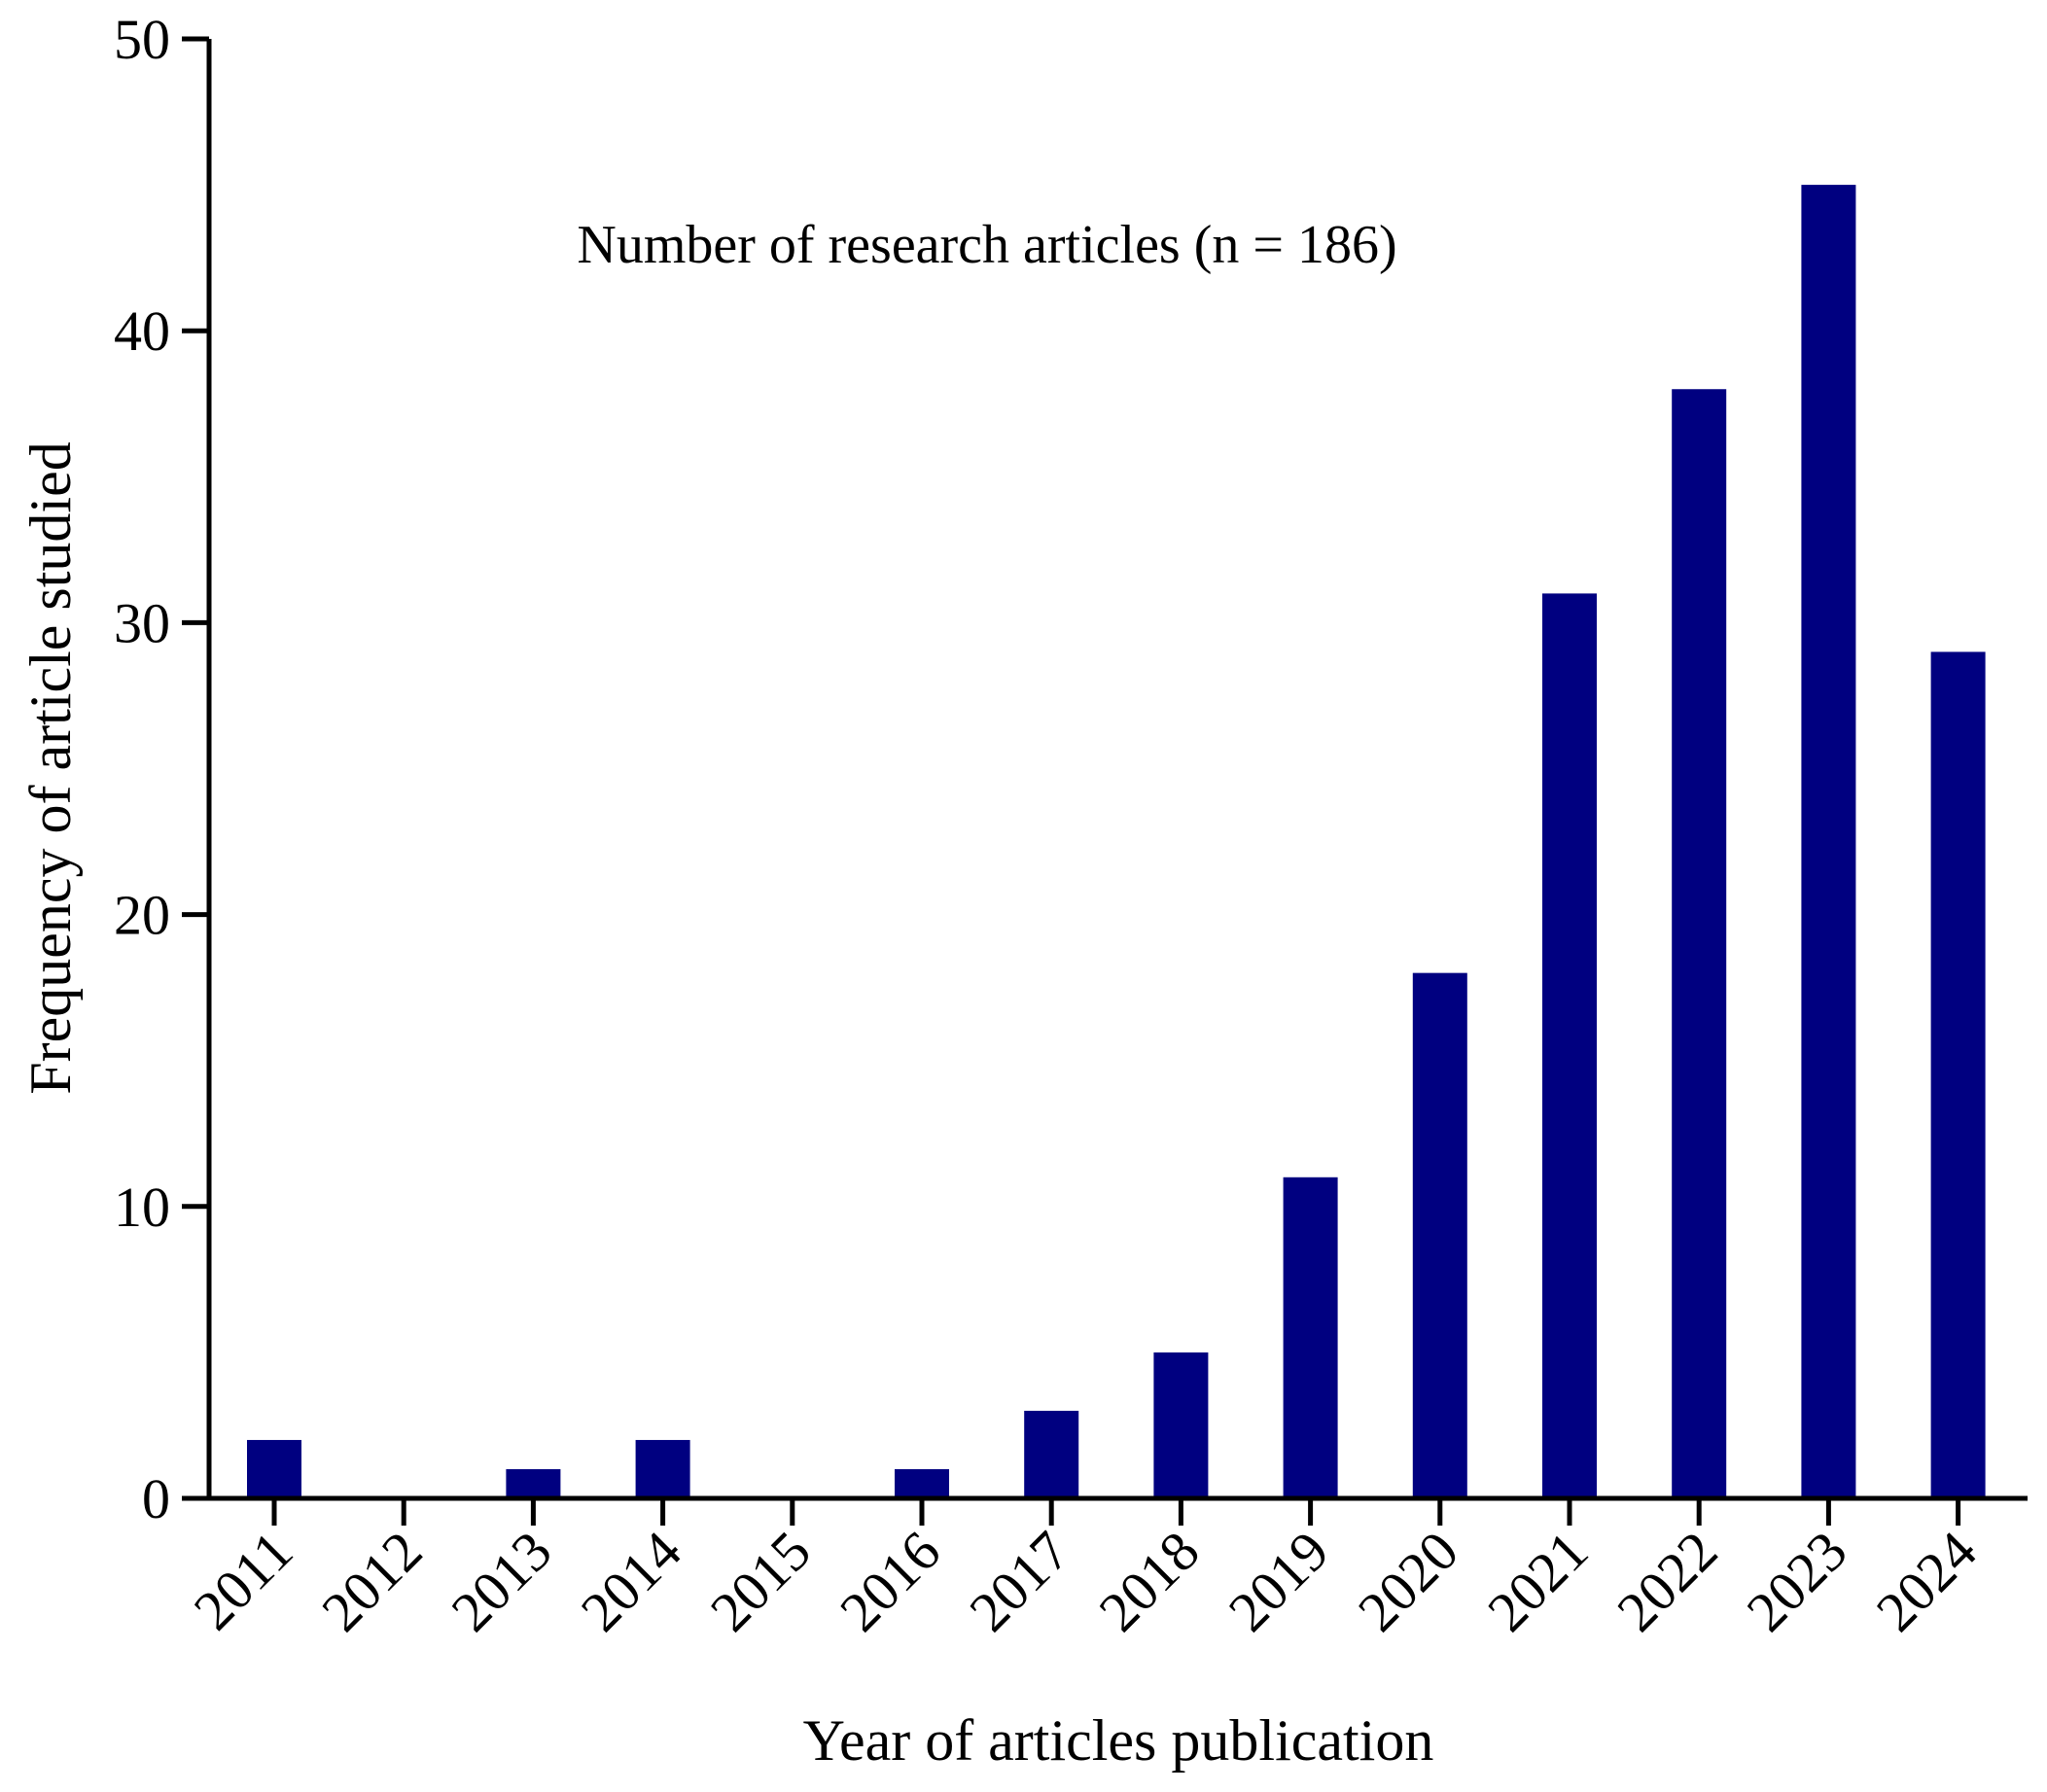  I want to click on bar-2024, so click(1958, 1074).